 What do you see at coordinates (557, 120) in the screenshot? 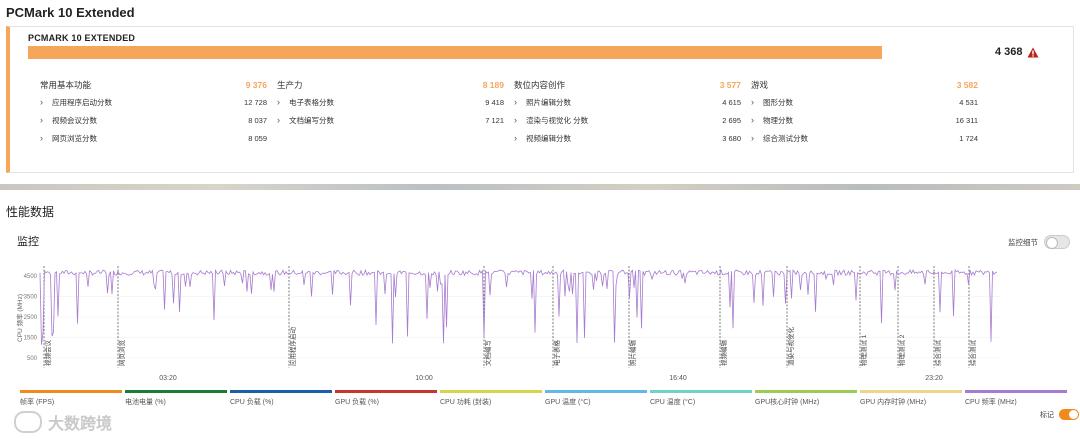
I see `score-item-label: 渲染与视觉化 分数` at bounding box center [557, 120].